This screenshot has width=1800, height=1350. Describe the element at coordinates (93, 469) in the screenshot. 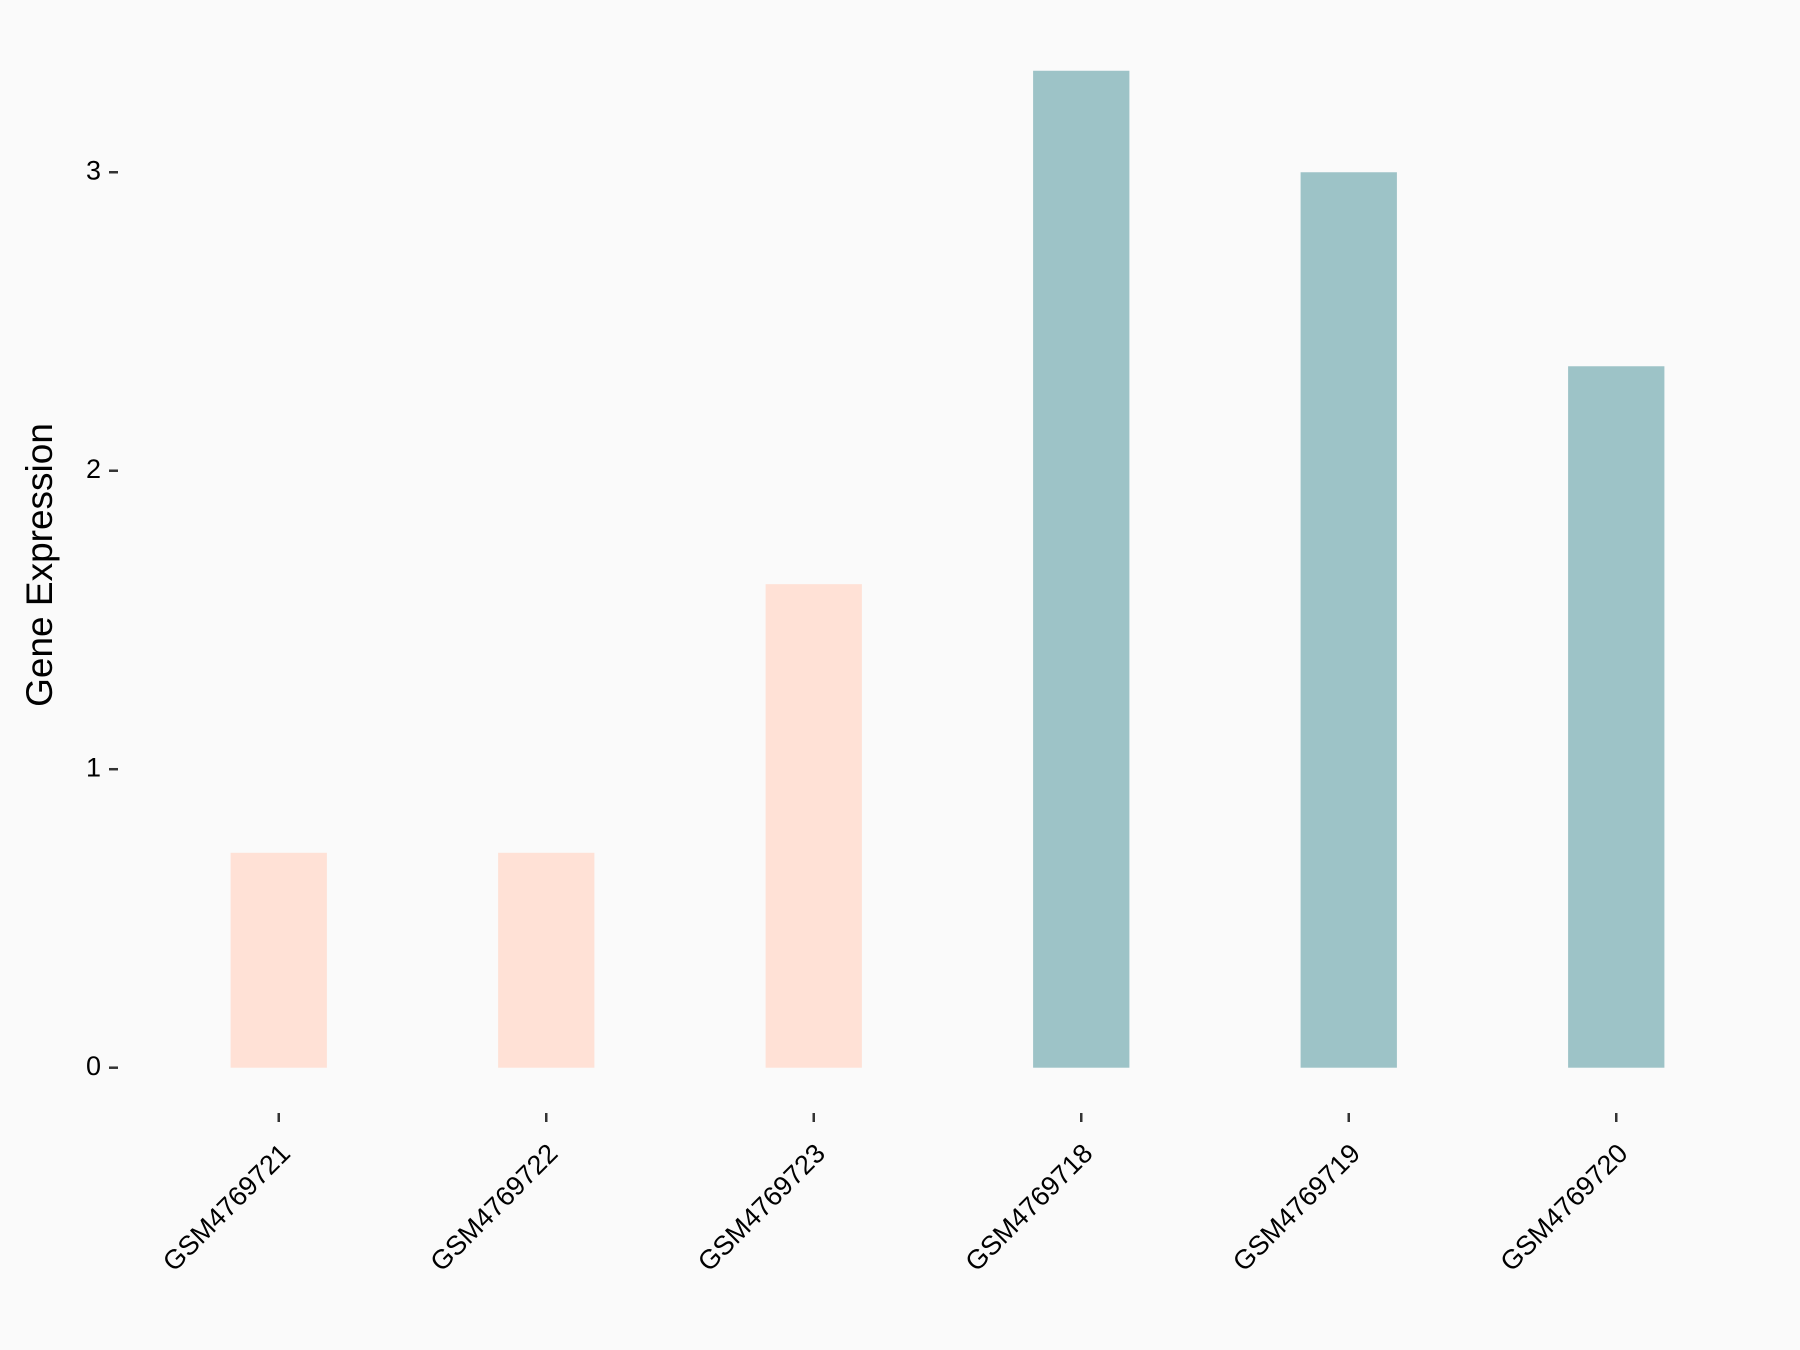

I see `y-tick-label: 2` at that location.